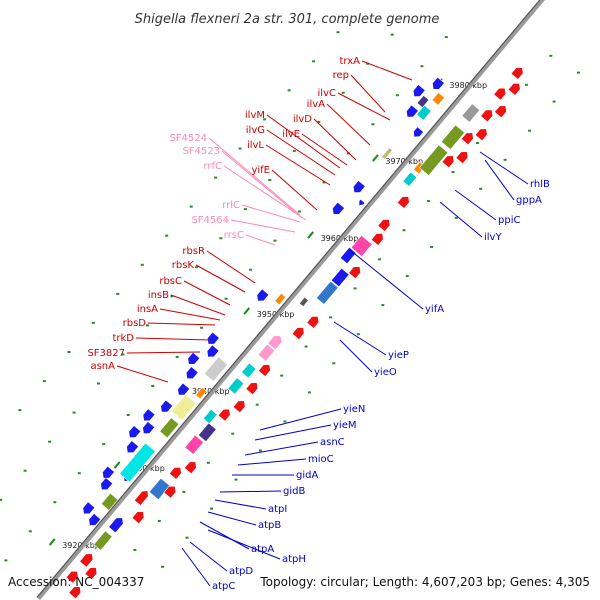  Describe the element at coordinates (147, 309) in the screenshot. I see `forward-gene-label: insA` at that location.